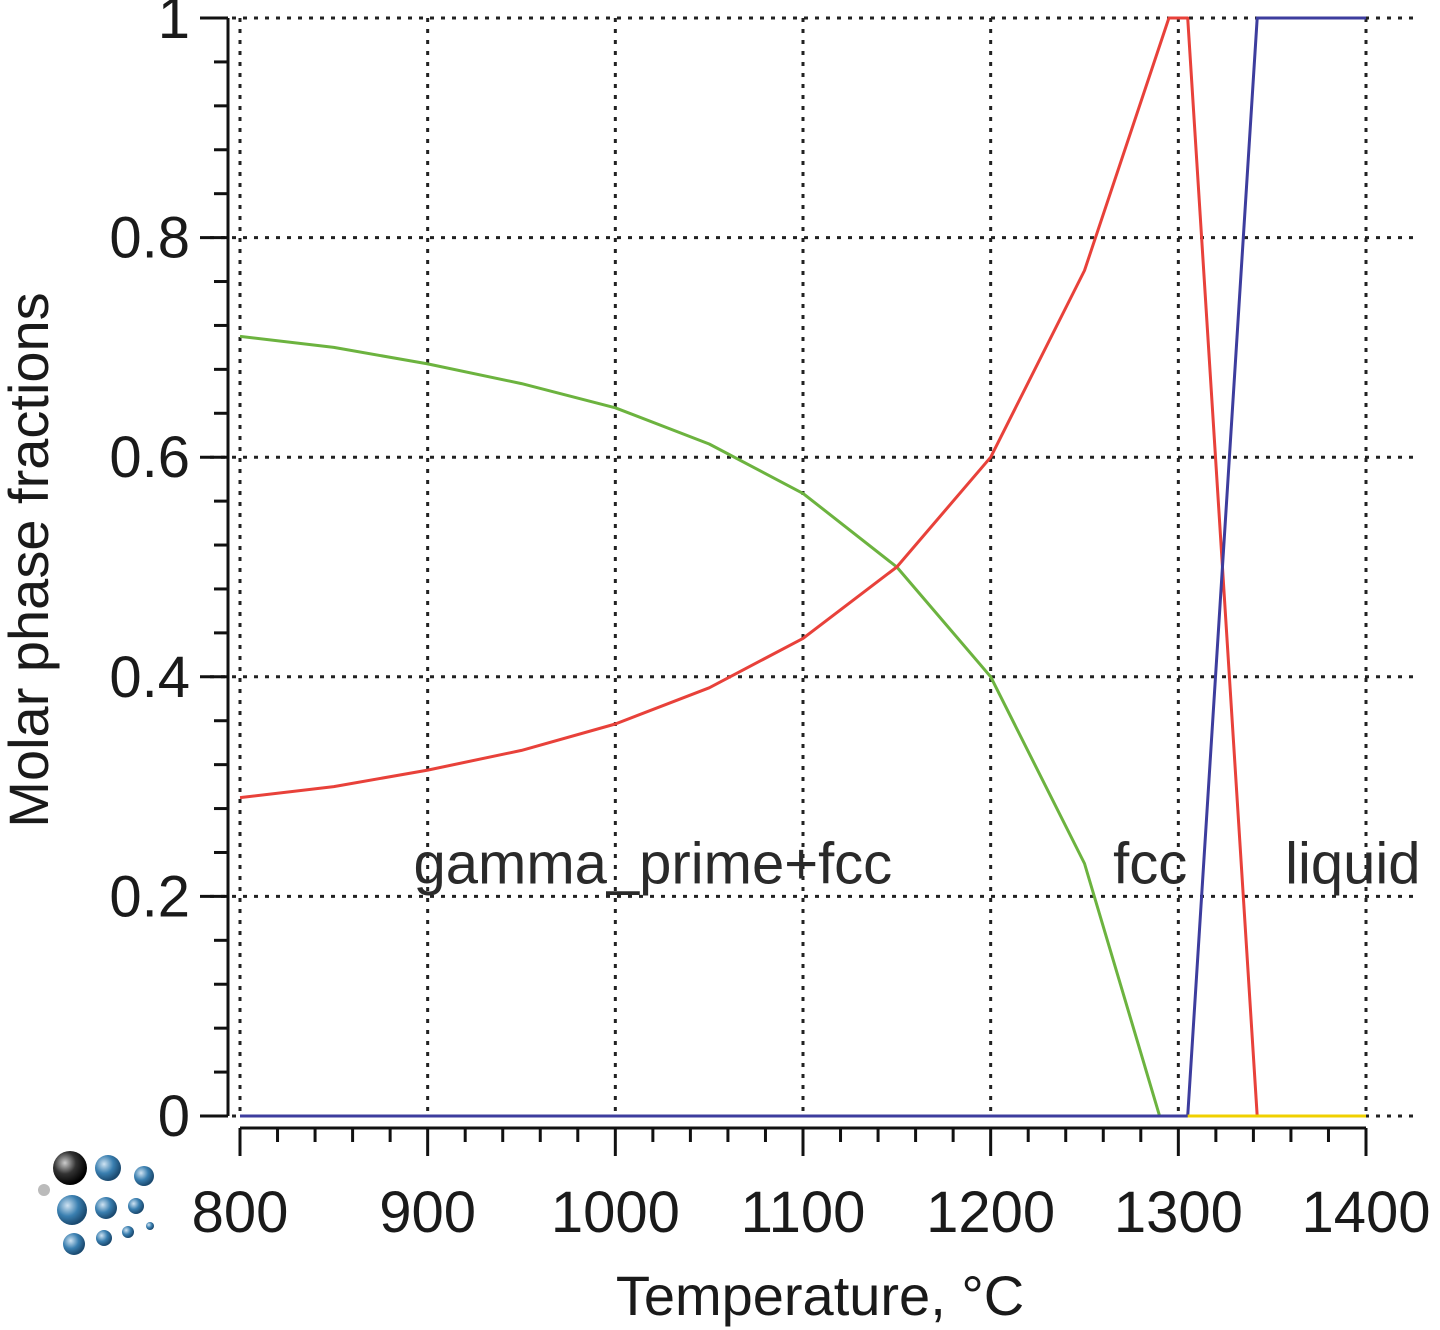 The image size is (1440, 1330). What do you see at coordinates (1150, 863) in the screenshot?
I see `region-label-1: fcc` at bounding box center [1150, 863].